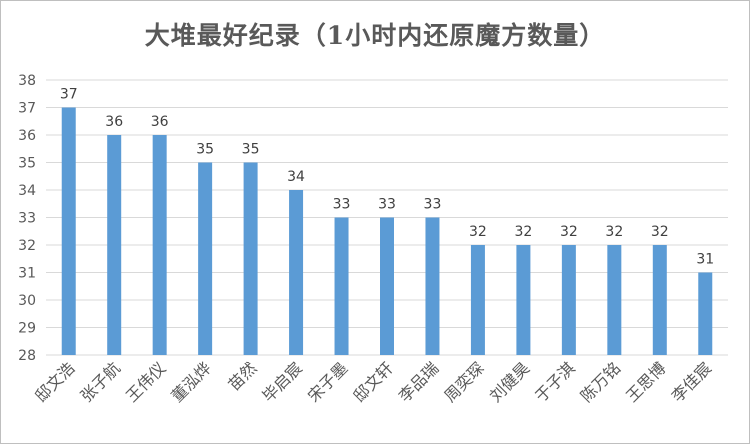 This screenshot has height=444, width=750. I want to click on x-tick-label: 于子淇, so click(554, 381).